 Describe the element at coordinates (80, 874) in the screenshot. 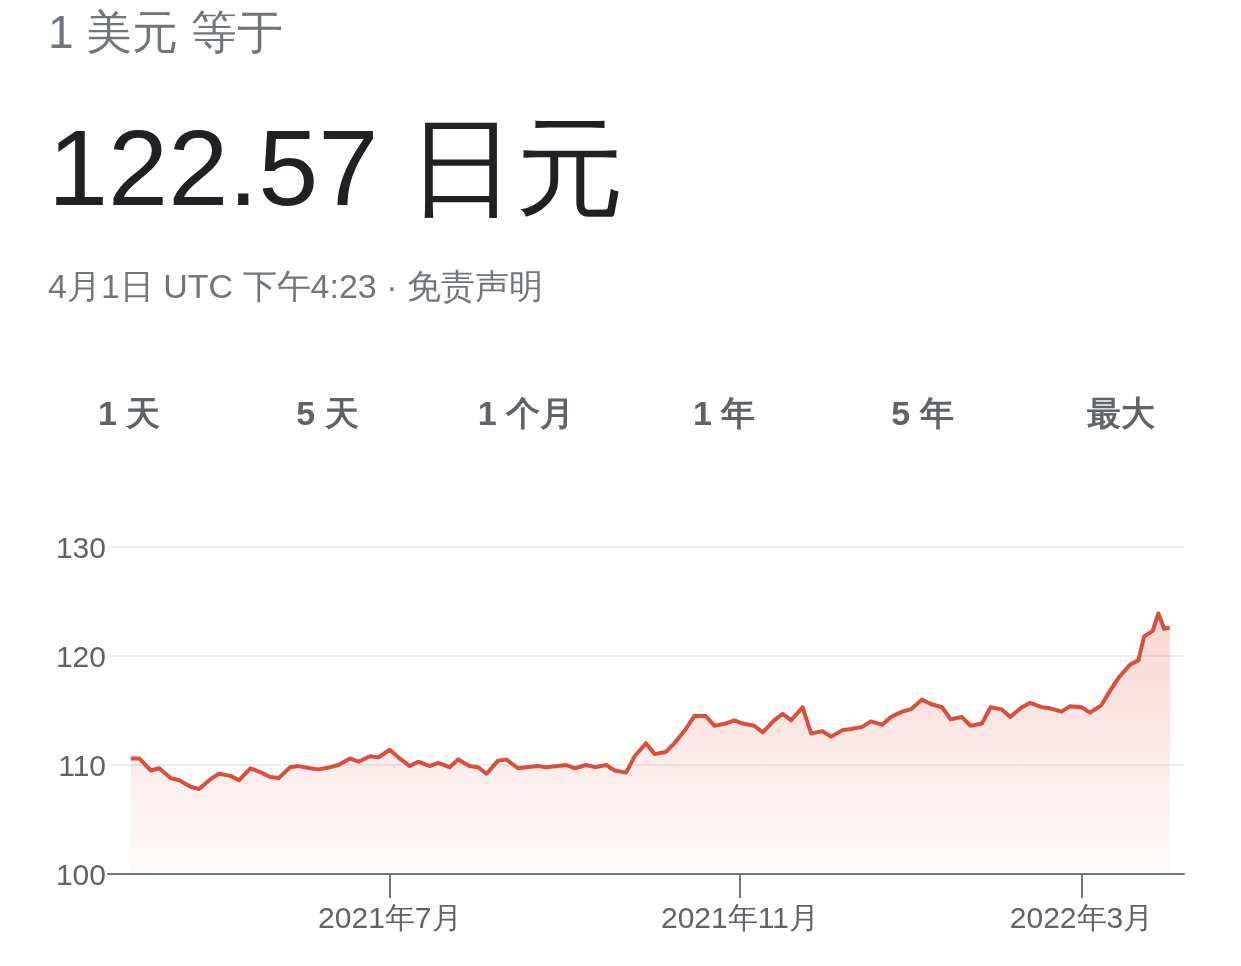

I see `y-tick-label: 100` at that location.